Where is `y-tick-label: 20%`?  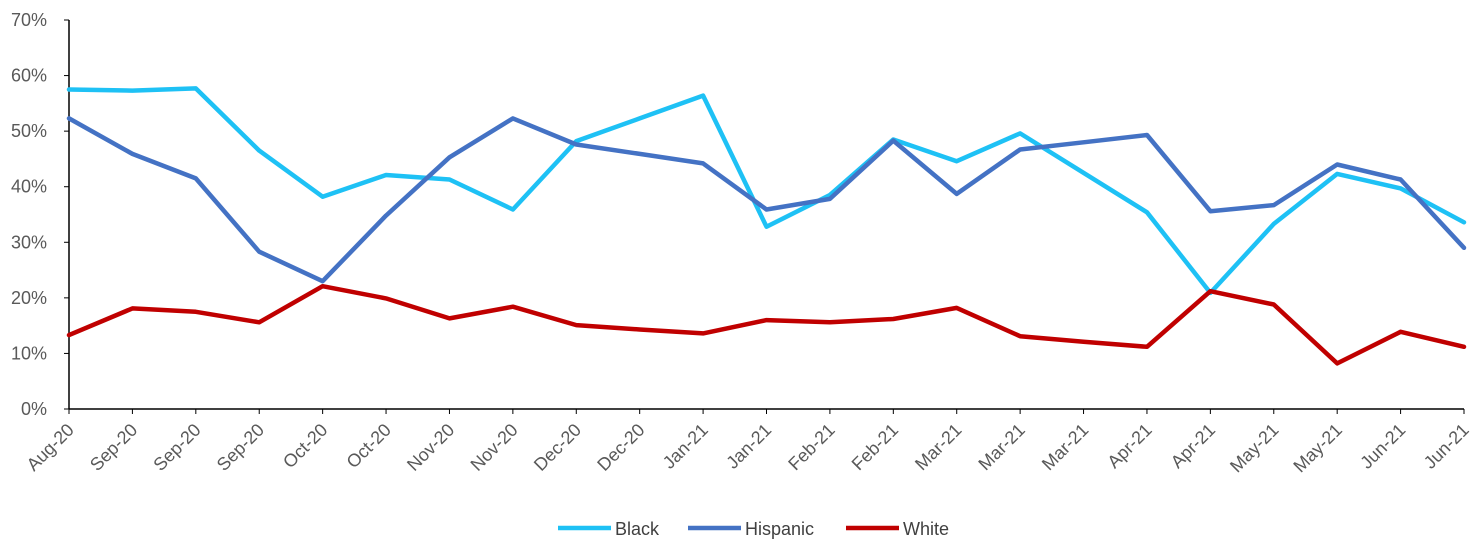
y-tick-label: 20% is located at coordinates (29, 298).